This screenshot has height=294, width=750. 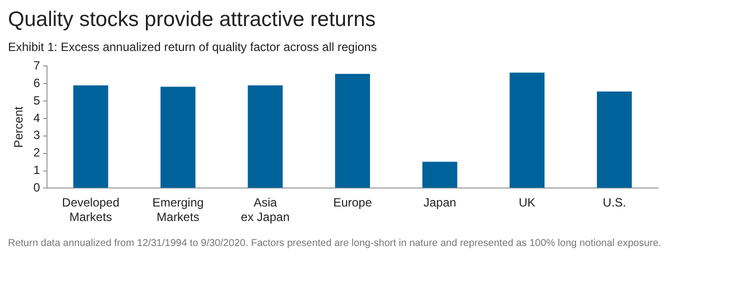 What do you see at coordinates (178, 210) in the screenshot?
I see `x-tick-label: Emerging Markets` at bounding box center [178, 210].